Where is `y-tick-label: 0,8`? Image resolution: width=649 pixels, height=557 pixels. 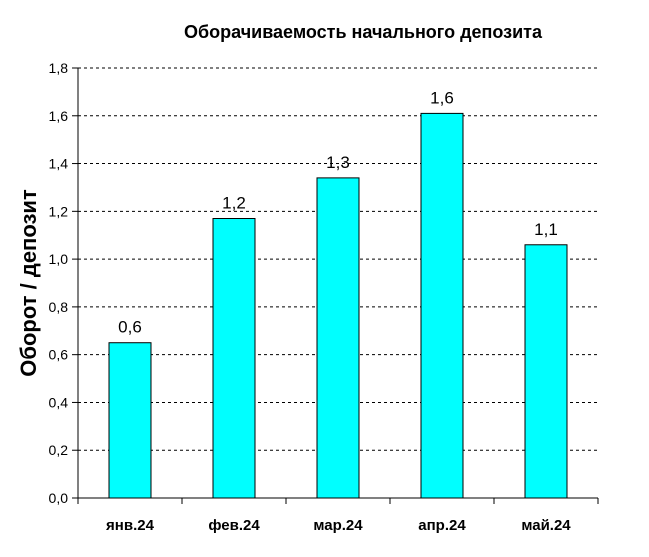
y-tick-label: 0,8 is located at coordinates (59, 307).